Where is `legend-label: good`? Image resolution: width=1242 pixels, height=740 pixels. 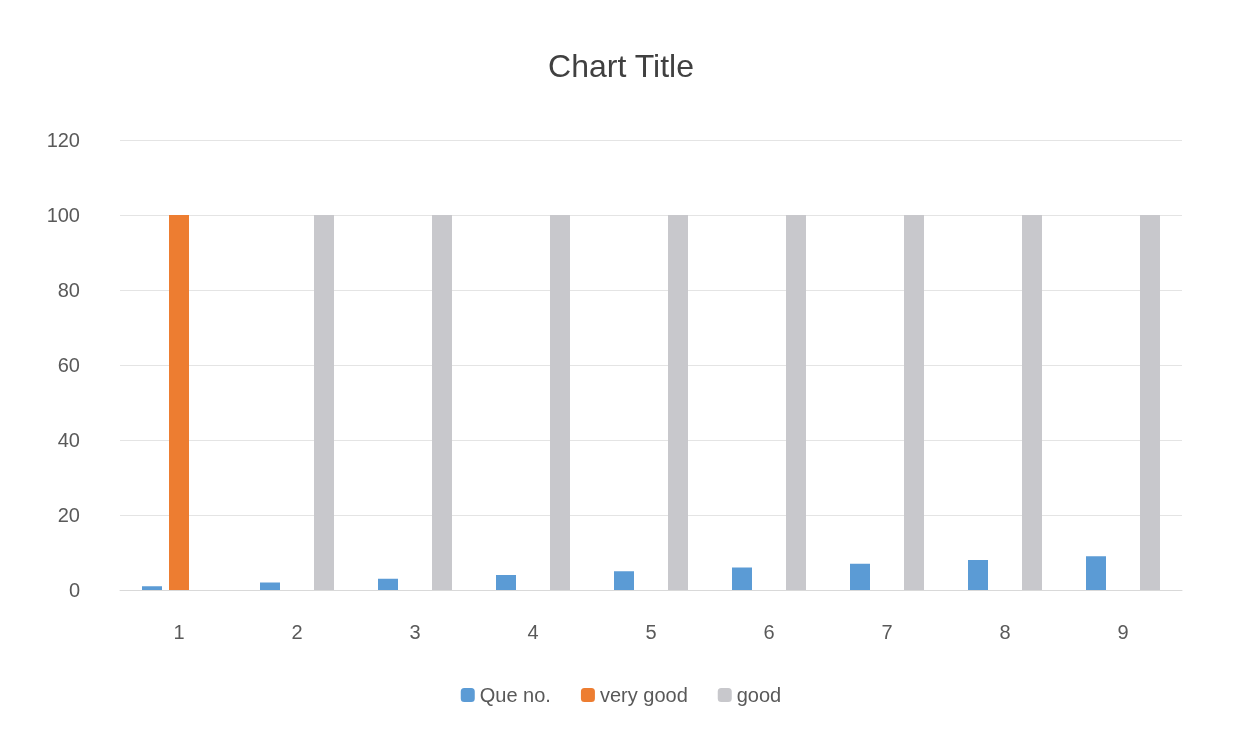
legend-label: good is located at coordinates (759, 695).